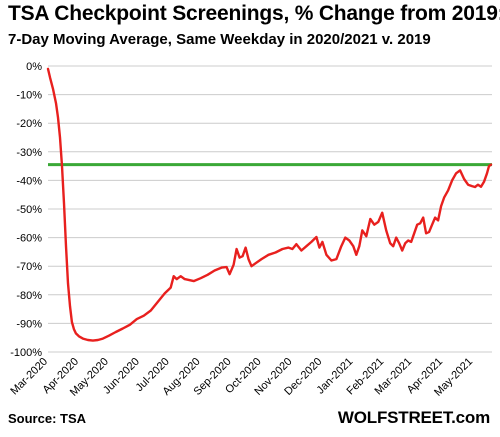 This screenshot has height=437, width=500. I want to click on y-tick-label: 0%, so click(34, 67).